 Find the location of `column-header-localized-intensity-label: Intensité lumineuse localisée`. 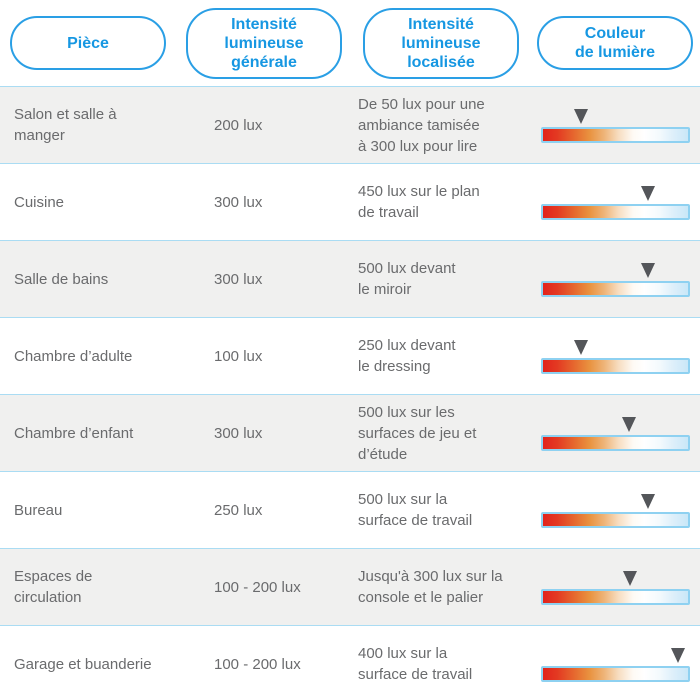

column-header-localized-intensity-label: Intensité lumineuse localisée is located at coordinates (441, 43).